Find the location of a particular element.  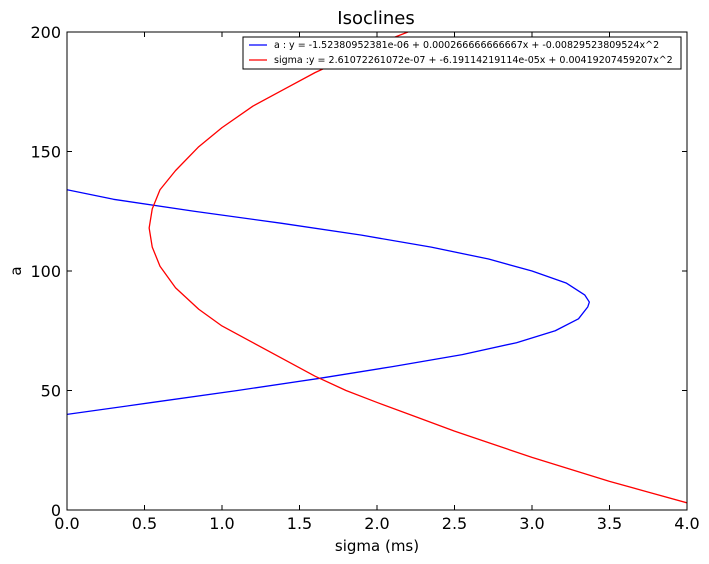

legend-box is located at coordinates (462, 53).